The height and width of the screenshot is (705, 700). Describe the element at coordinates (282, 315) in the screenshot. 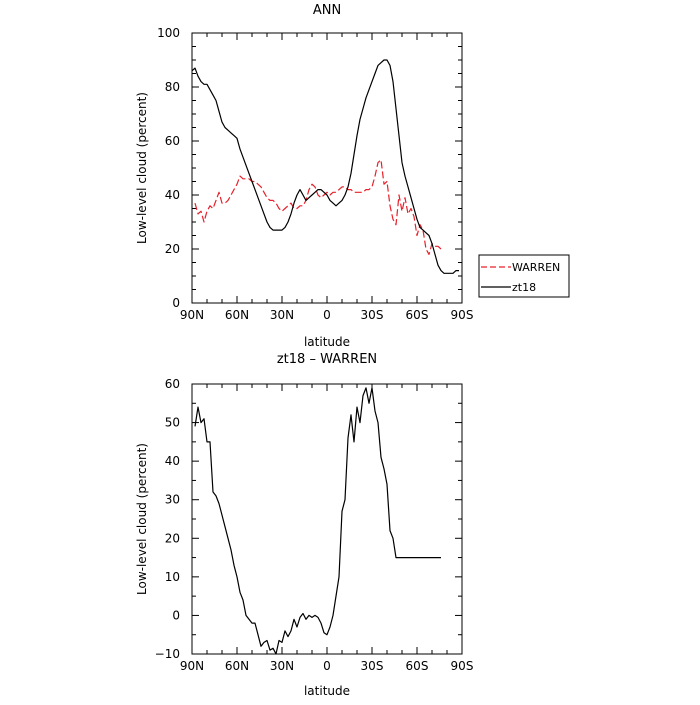

I see `top-x-tick-label: 30N` at that location.